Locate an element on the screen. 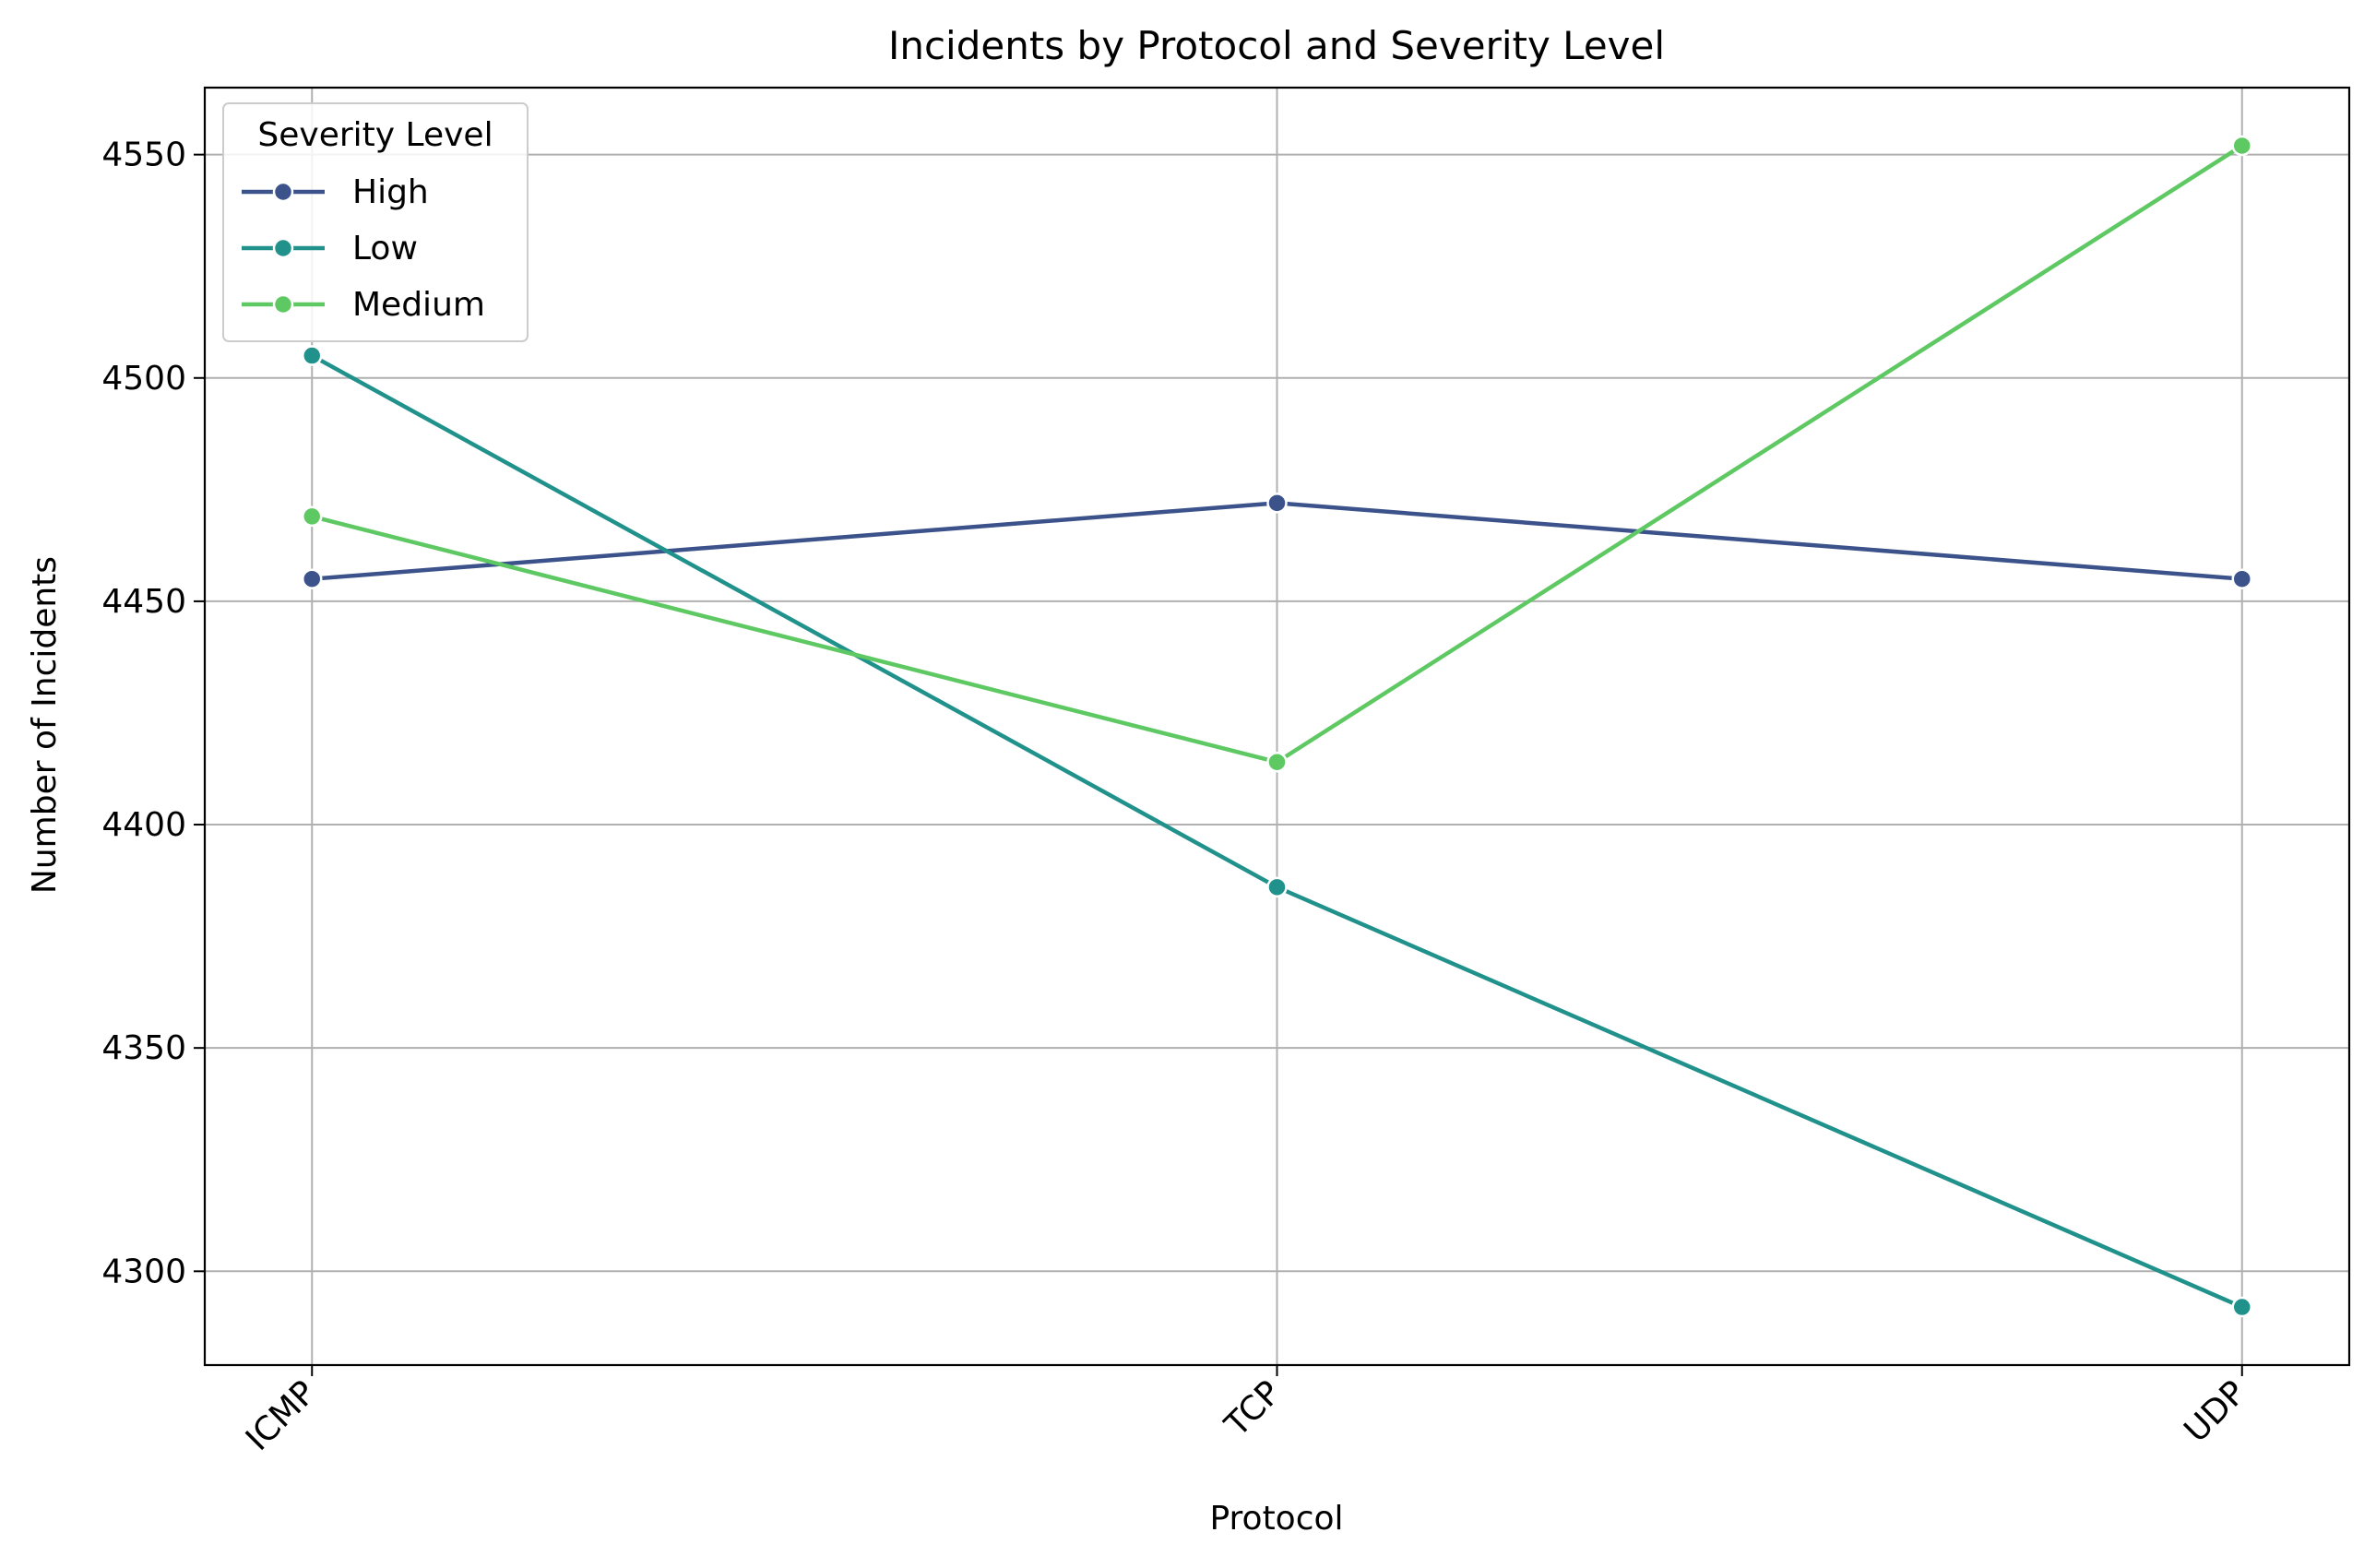  legend-label-high: High is located at coordinates (390, 192).